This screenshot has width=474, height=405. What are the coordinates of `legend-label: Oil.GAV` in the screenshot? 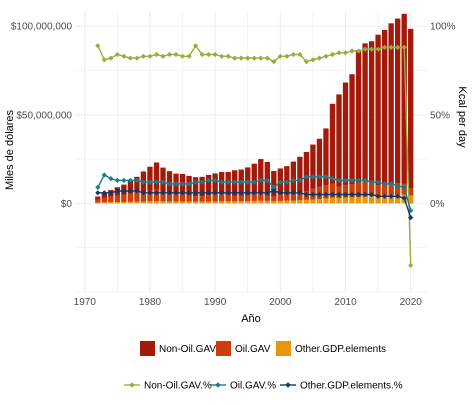 It's located at (253, 349).